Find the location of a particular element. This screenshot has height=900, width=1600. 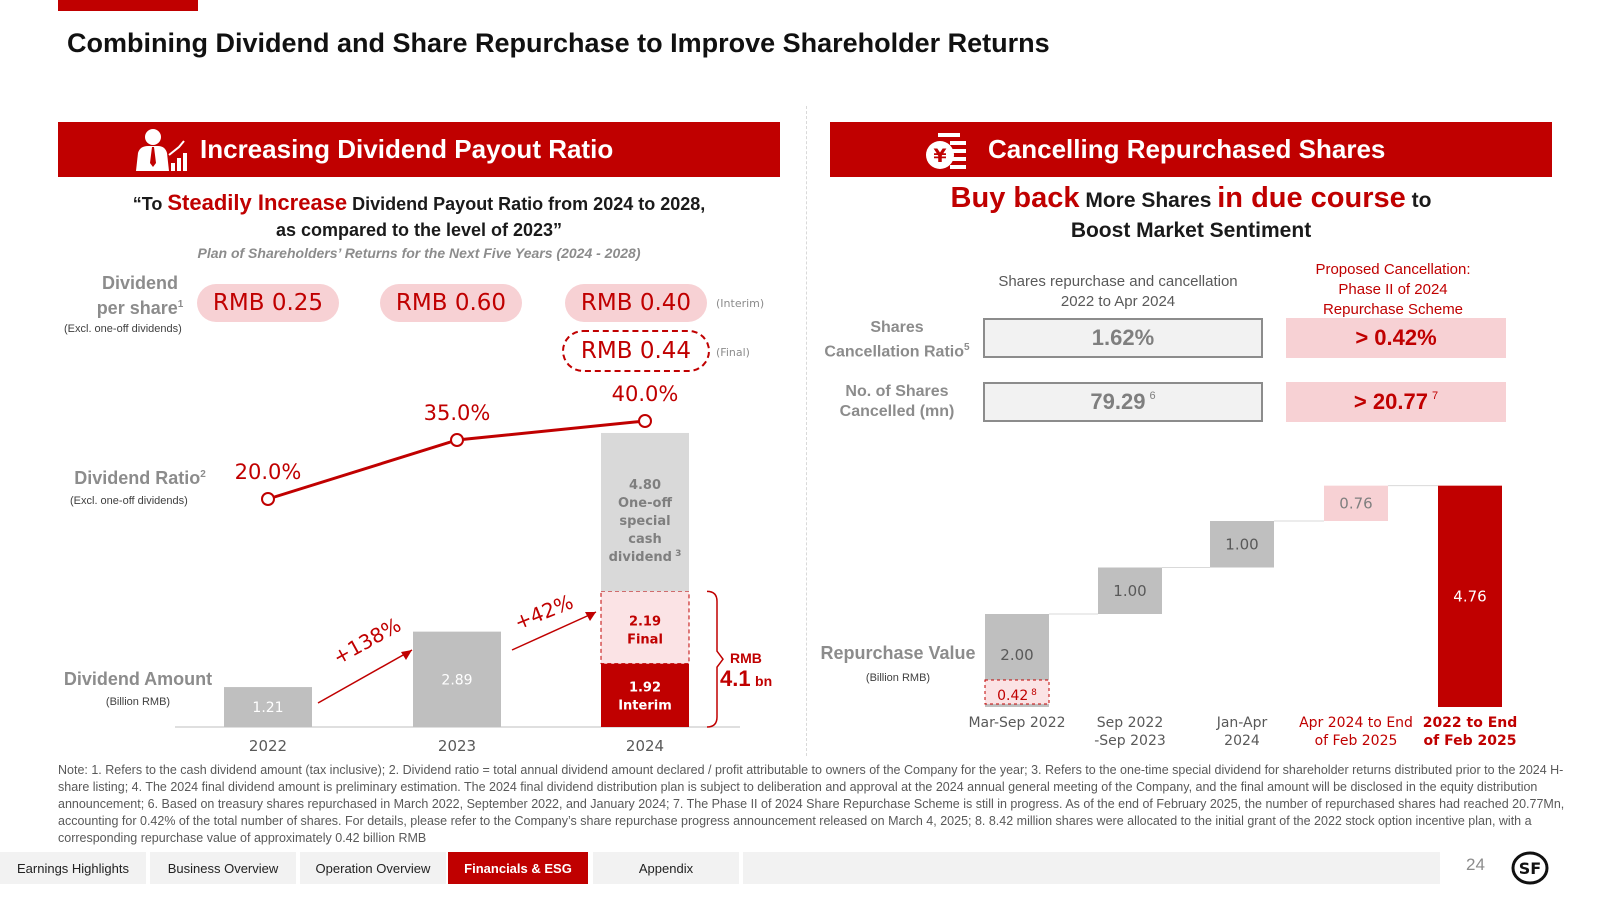

ratio-label-2024: 40.0% is located at coordinates (645, 394).